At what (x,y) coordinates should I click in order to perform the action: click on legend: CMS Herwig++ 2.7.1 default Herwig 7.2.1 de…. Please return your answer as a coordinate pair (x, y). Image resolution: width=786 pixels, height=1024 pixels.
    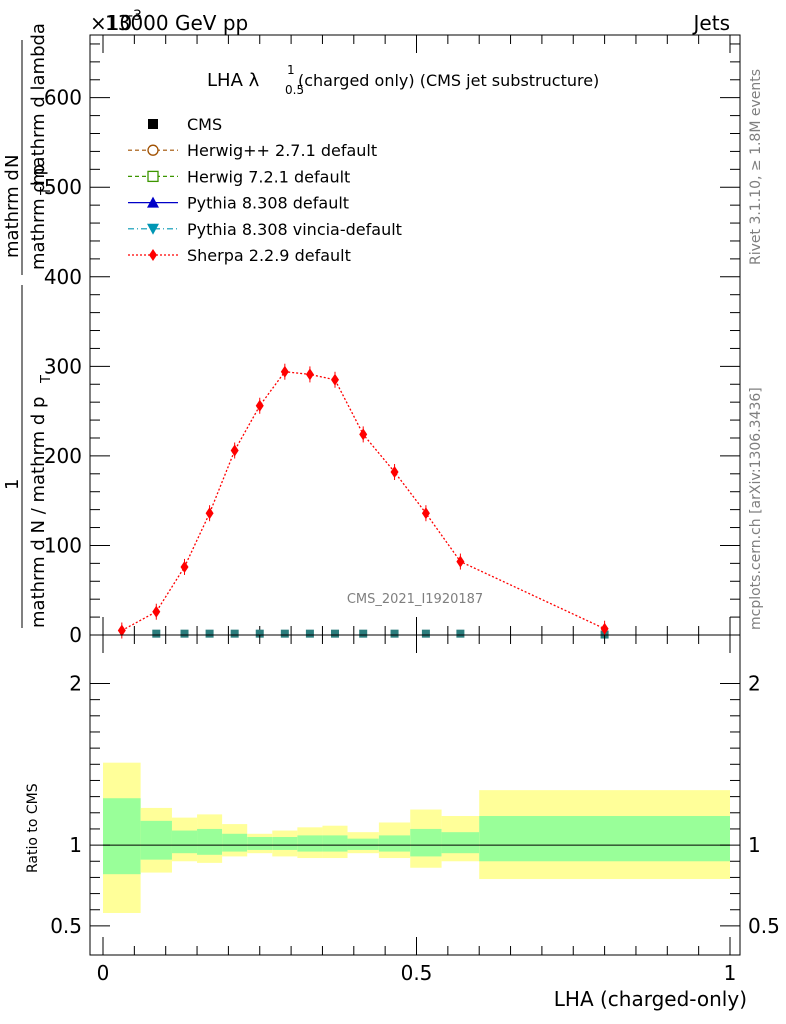
    Looking at the image, I should click on (265, 190).